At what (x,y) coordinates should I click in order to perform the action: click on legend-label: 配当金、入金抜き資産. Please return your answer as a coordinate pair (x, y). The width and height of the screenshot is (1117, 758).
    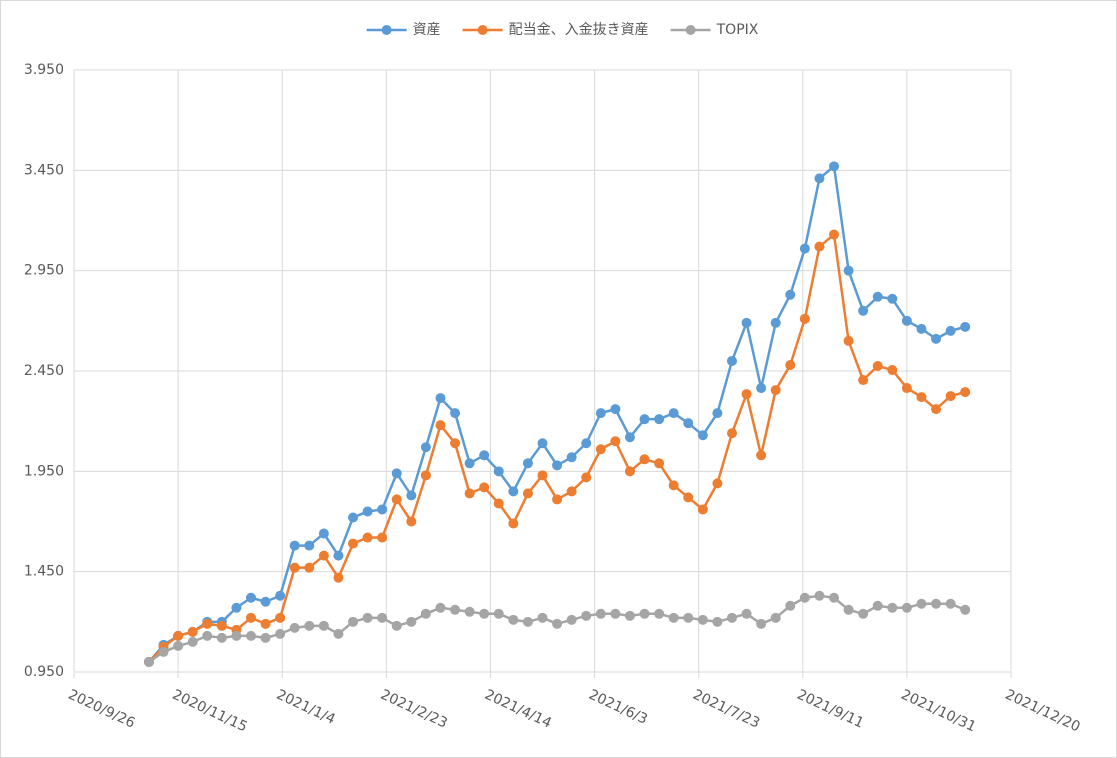
    Looking at the image, I should click on (579, 30).